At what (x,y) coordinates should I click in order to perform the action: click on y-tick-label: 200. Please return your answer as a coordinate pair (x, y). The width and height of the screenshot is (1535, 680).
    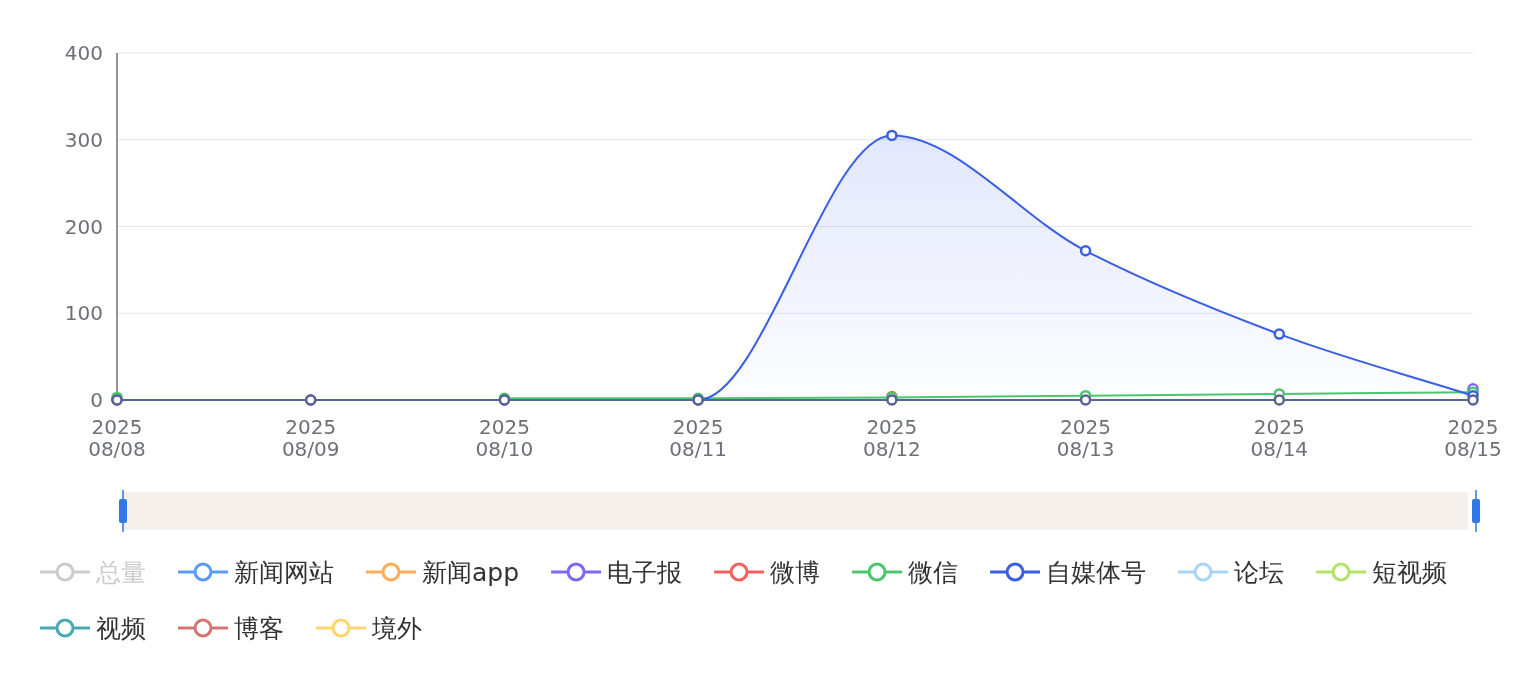
    Looking at the image, I should click on (83, 226).